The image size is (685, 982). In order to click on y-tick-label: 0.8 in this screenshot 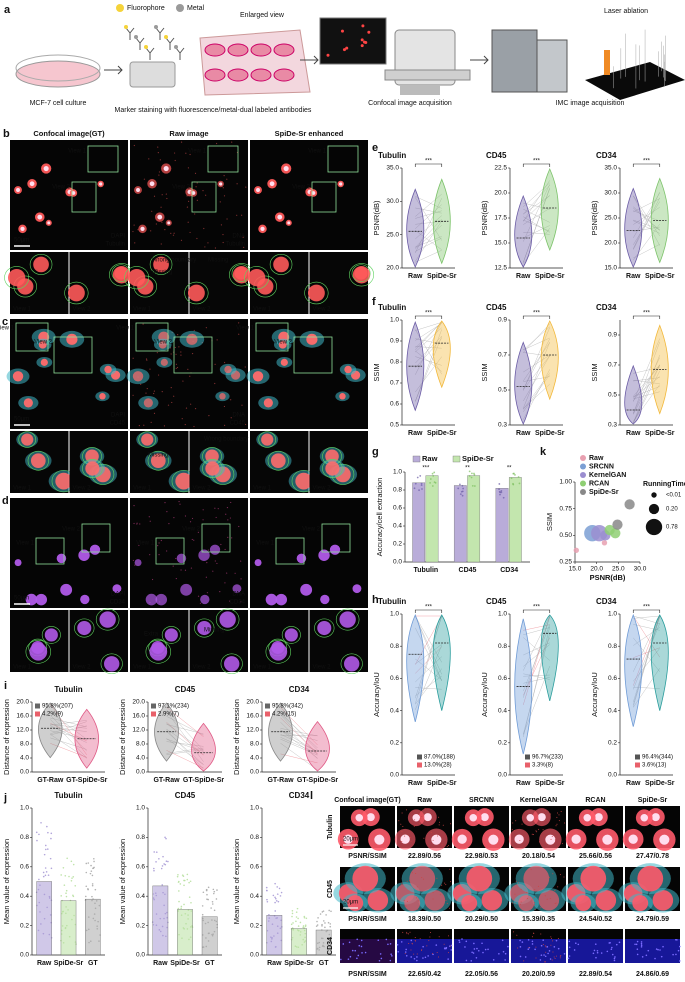, I will do `click(394, 646)`.